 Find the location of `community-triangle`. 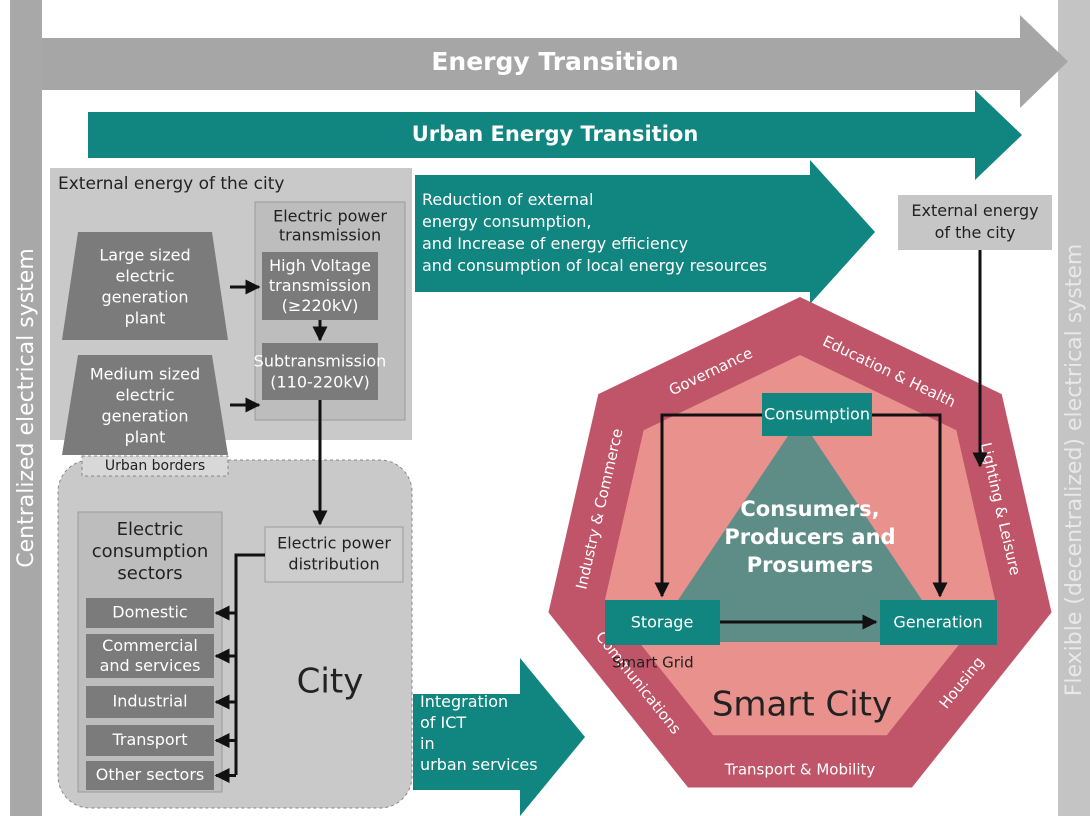

community-triangle is located at coordinates (800, 530).